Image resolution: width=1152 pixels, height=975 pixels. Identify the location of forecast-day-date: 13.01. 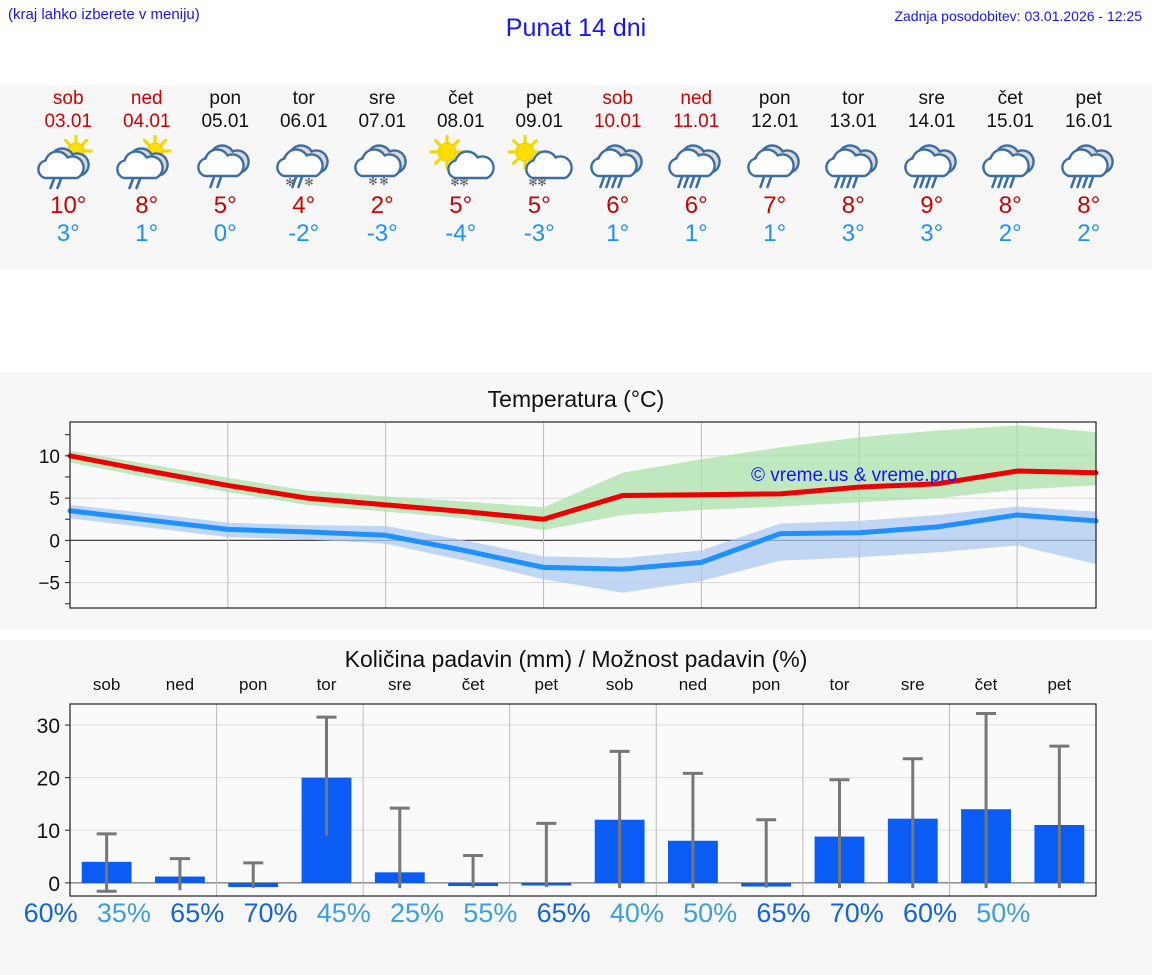
(853, 121).